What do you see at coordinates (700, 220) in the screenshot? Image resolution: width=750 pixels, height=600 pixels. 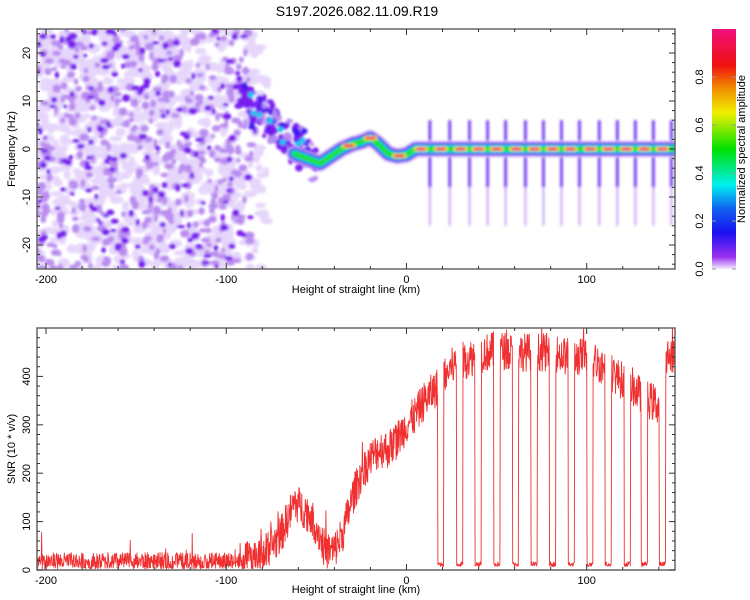 I see `colorbar-tick-label: 0.2` at bounding box center [700, 220].